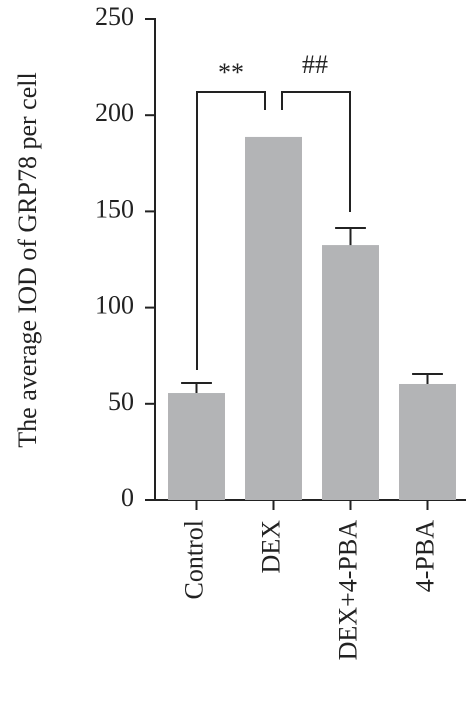 Image resolution: width=468 pixels, height=702 pixels. What do you see at coordinates (315, 64) in the screenshot?
I see `annotation: ##` at bounding box center [315, 64].